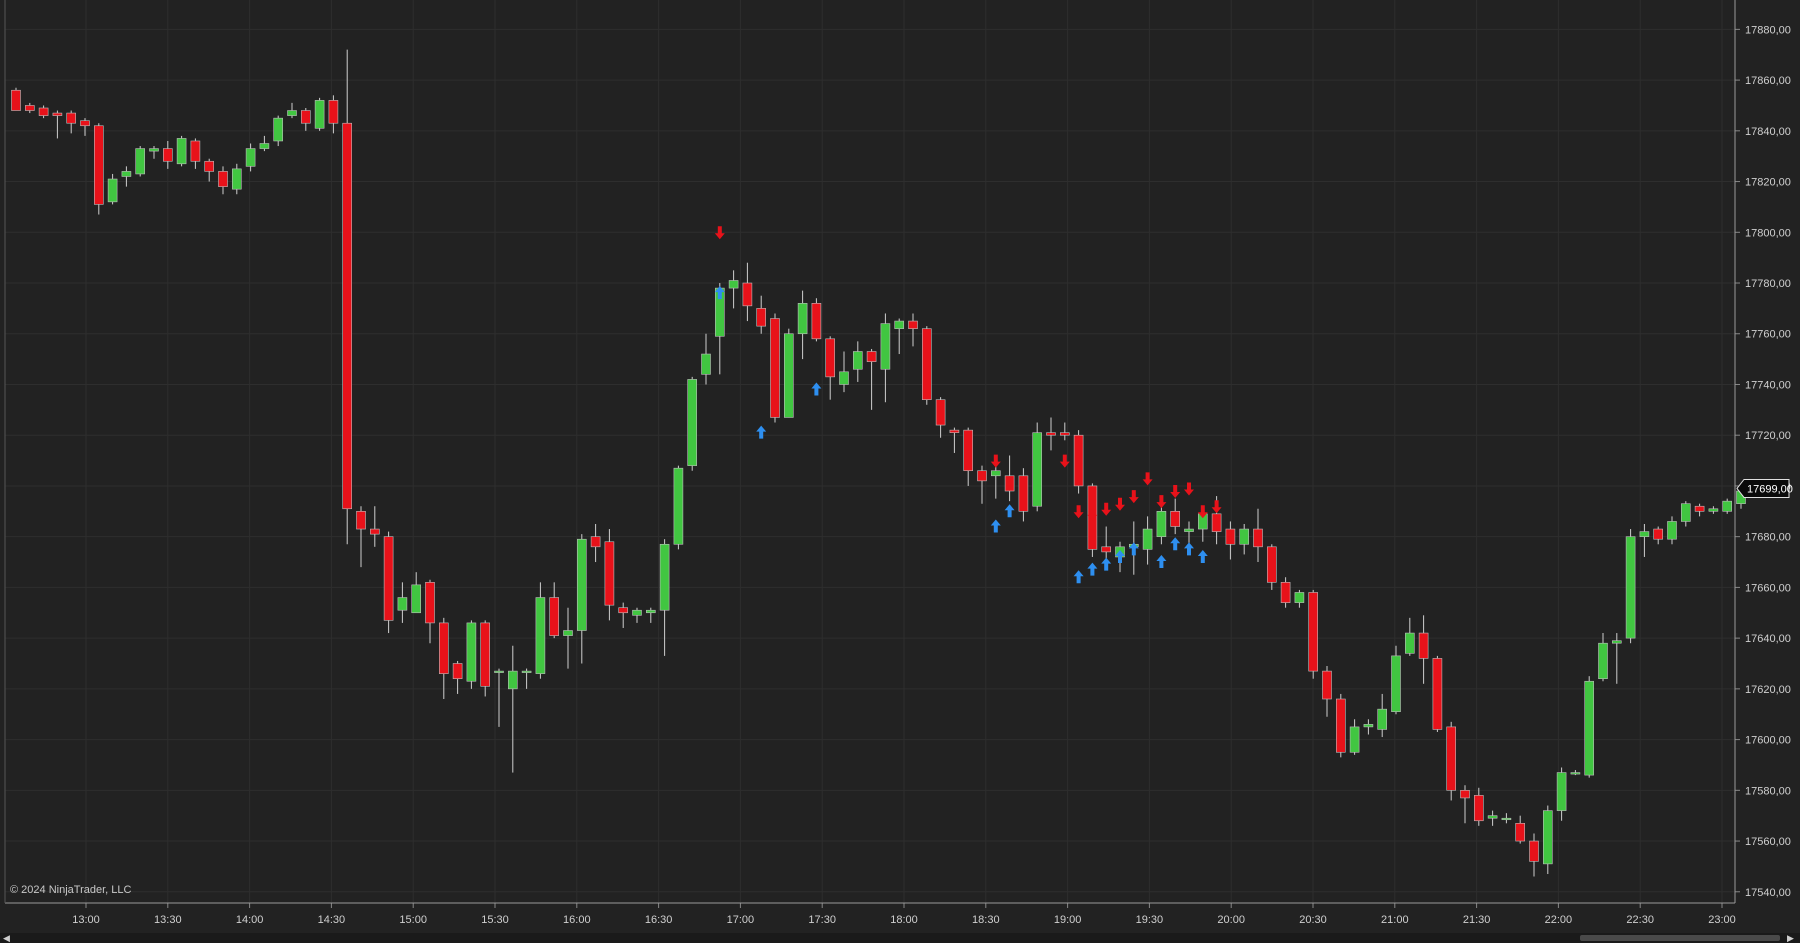 The width and height of the screenshot is (1800, 943). I want to click on y-tick-label: 17660,00, so click(1768, 588).